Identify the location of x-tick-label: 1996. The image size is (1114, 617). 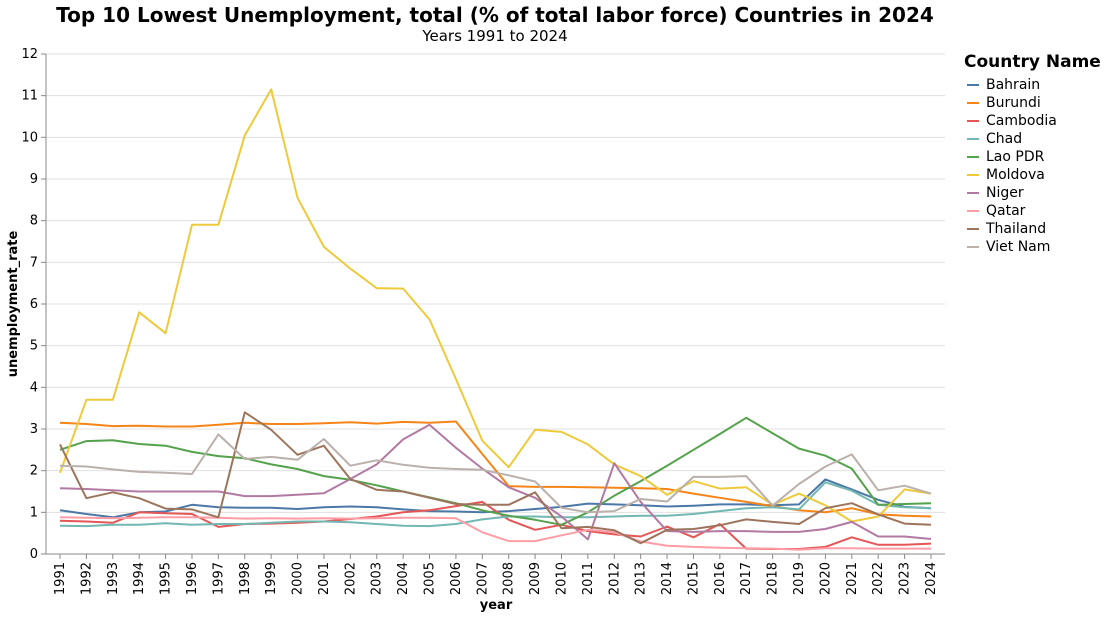
(192, 578).